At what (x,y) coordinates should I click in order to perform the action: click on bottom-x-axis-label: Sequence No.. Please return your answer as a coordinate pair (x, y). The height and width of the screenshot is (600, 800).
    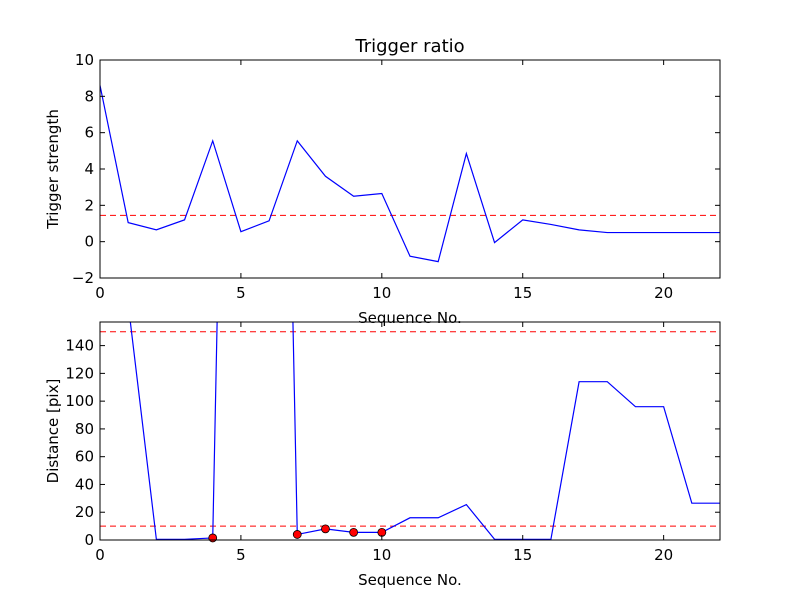
    Looking at the image, I should click on (410, 580).